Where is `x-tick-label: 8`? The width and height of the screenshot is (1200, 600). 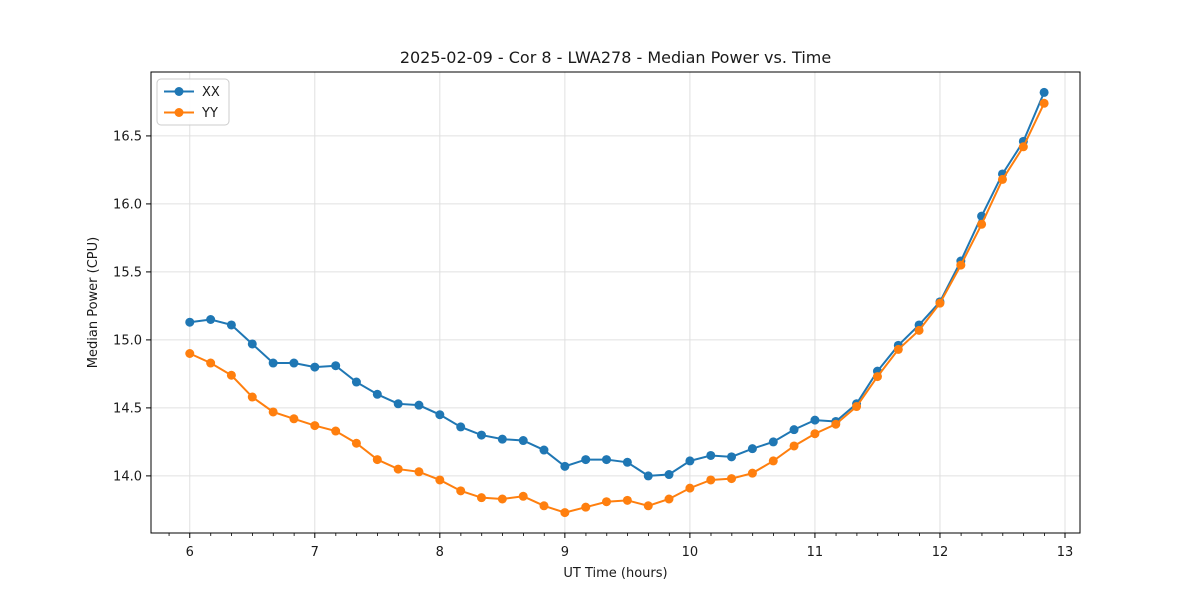 x-tick-label: 8 is located at coordinates (440, 552).